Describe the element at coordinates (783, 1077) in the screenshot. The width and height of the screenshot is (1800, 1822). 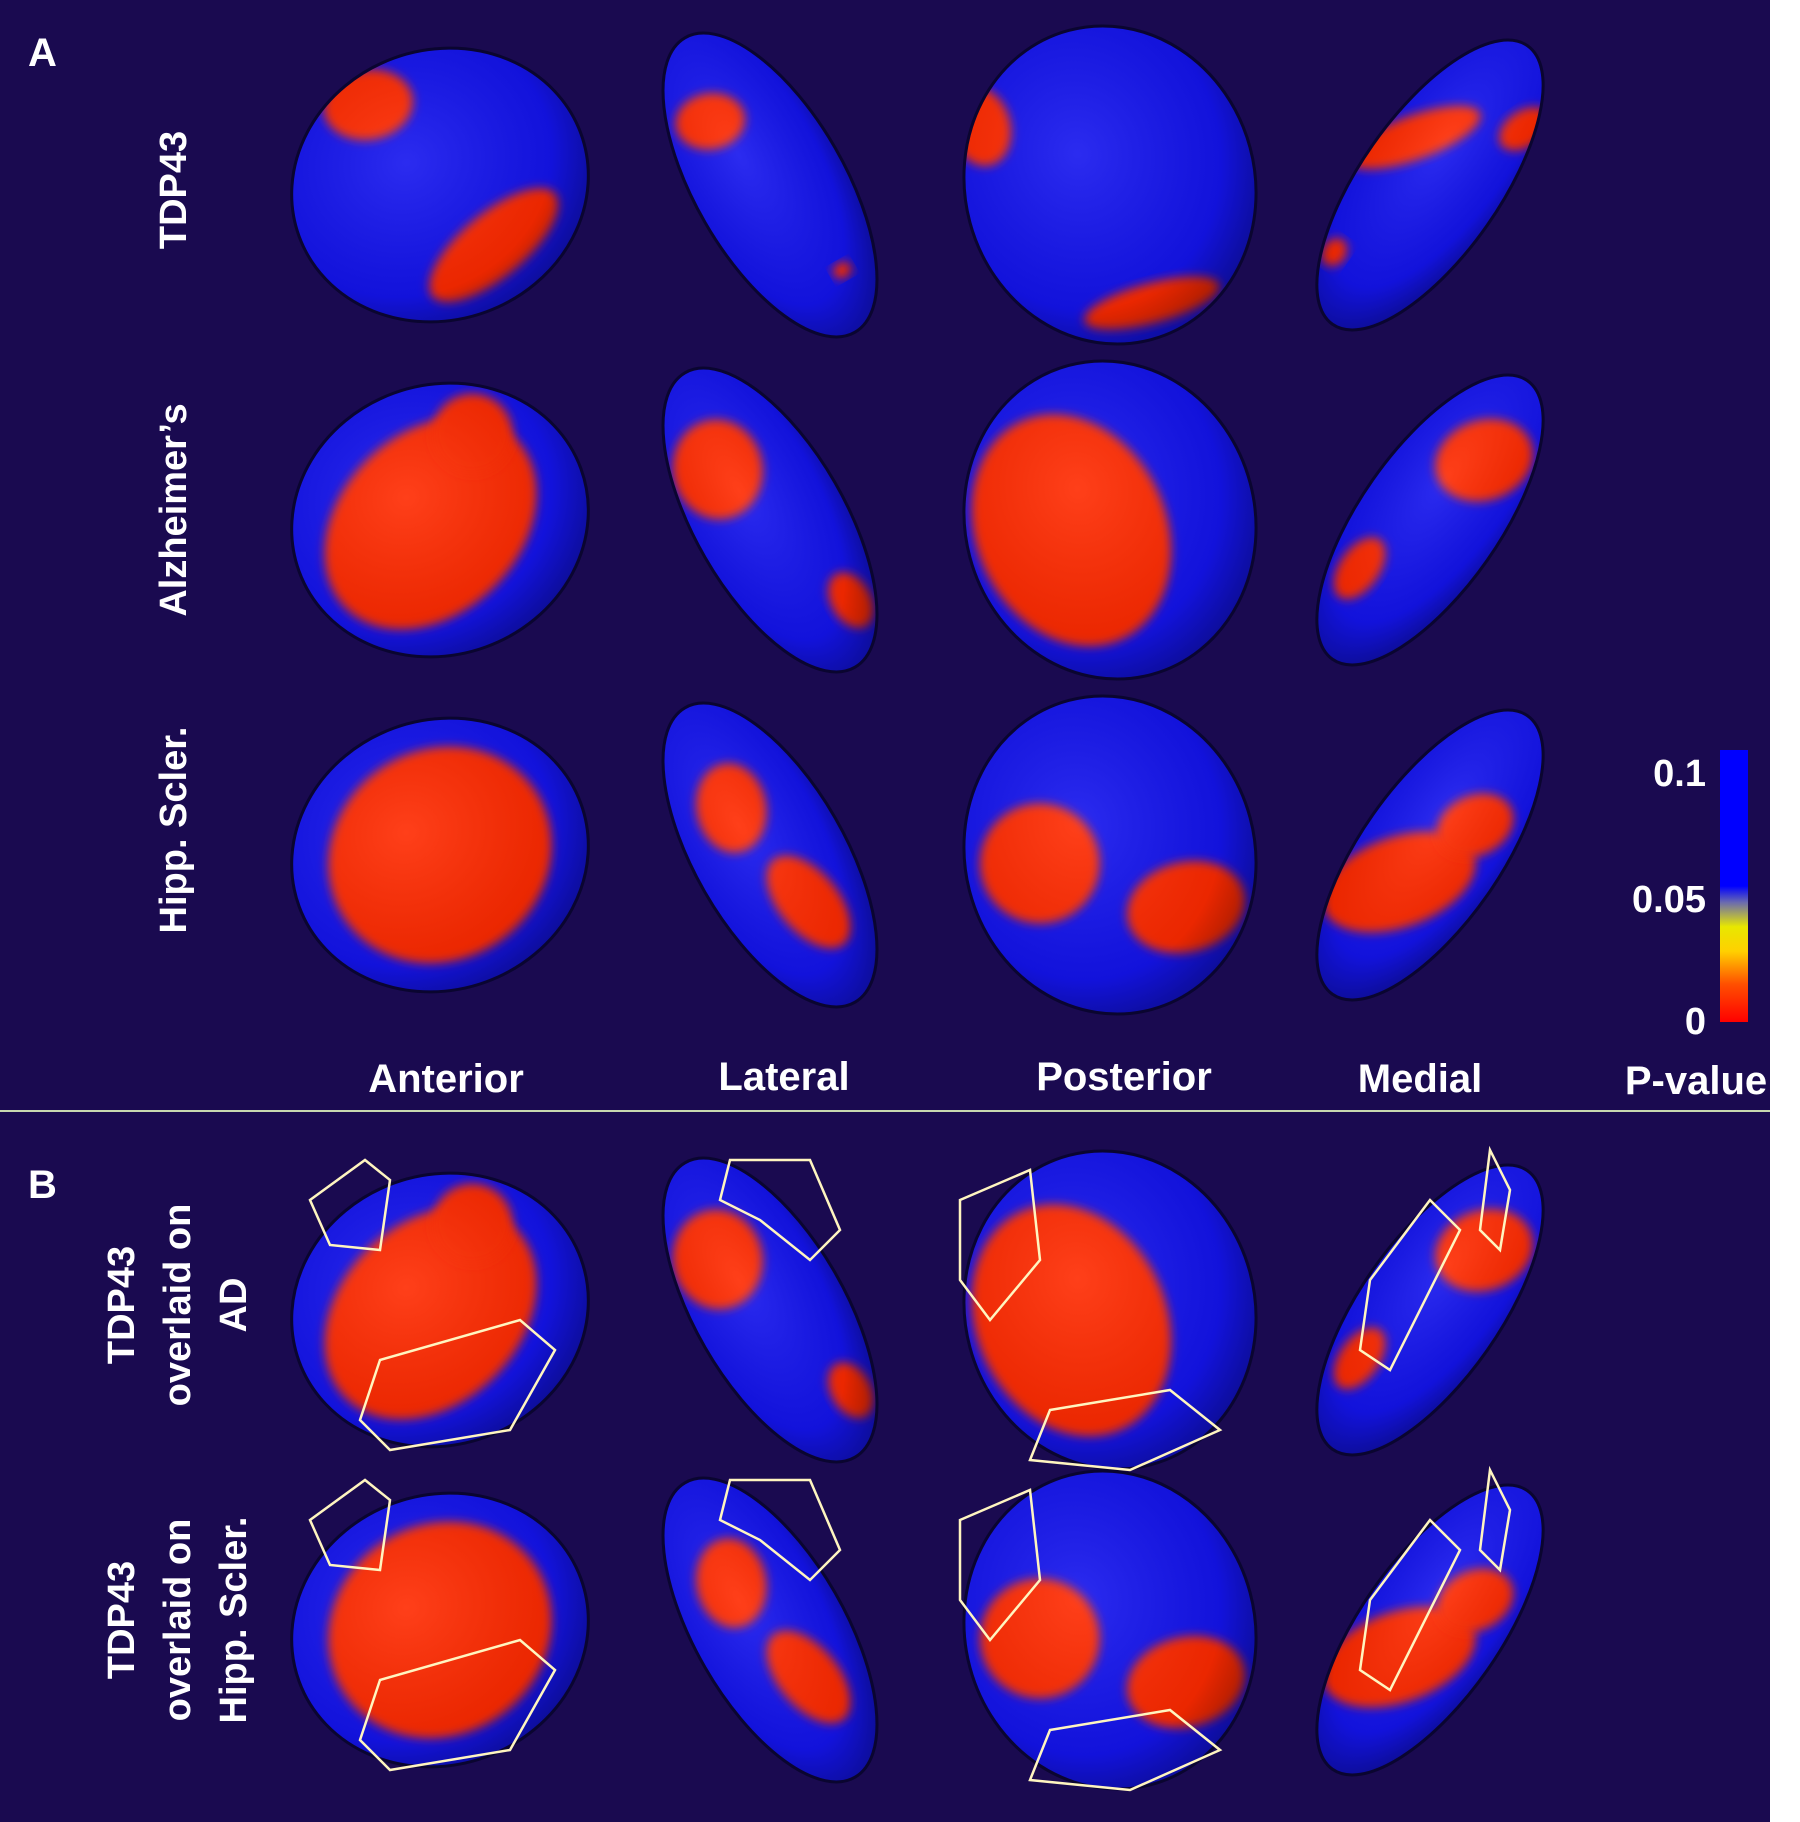
I see `view-label-lateral: Lateral` at that location.